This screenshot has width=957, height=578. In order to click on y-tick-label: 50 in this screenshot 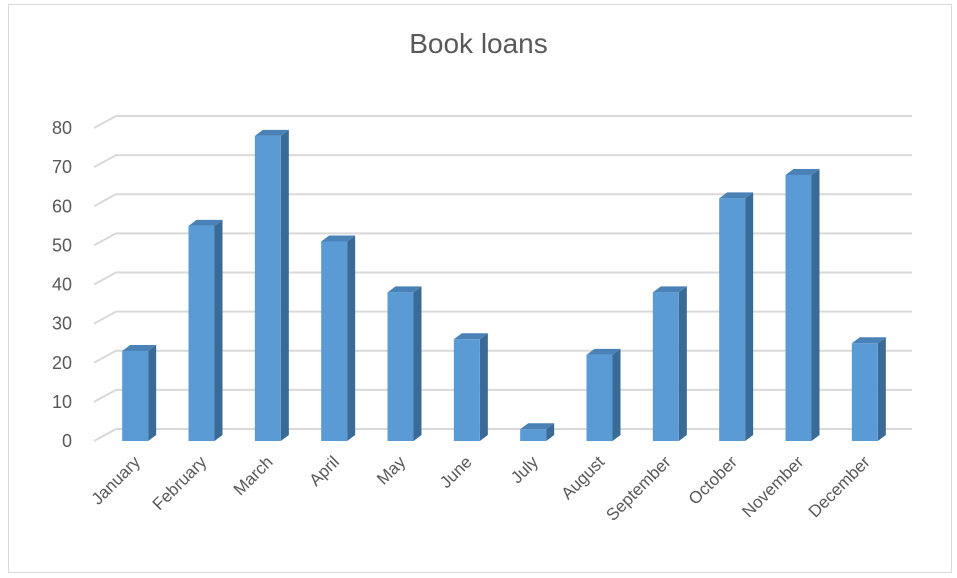, I will do `click(62, 245)`.